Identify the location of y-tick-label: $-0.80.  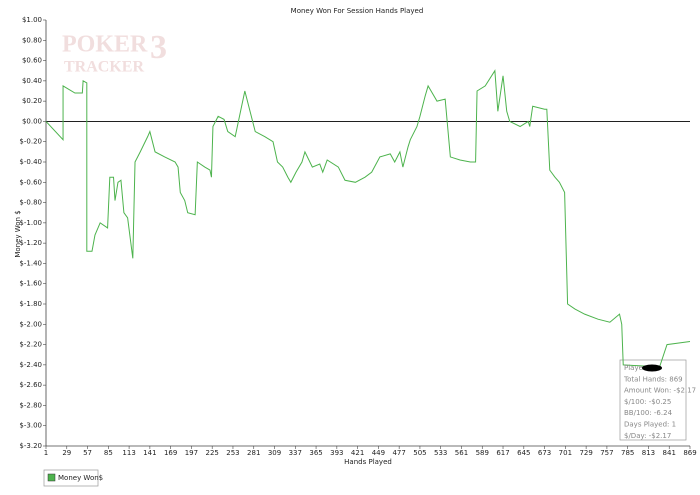
(30, 203).